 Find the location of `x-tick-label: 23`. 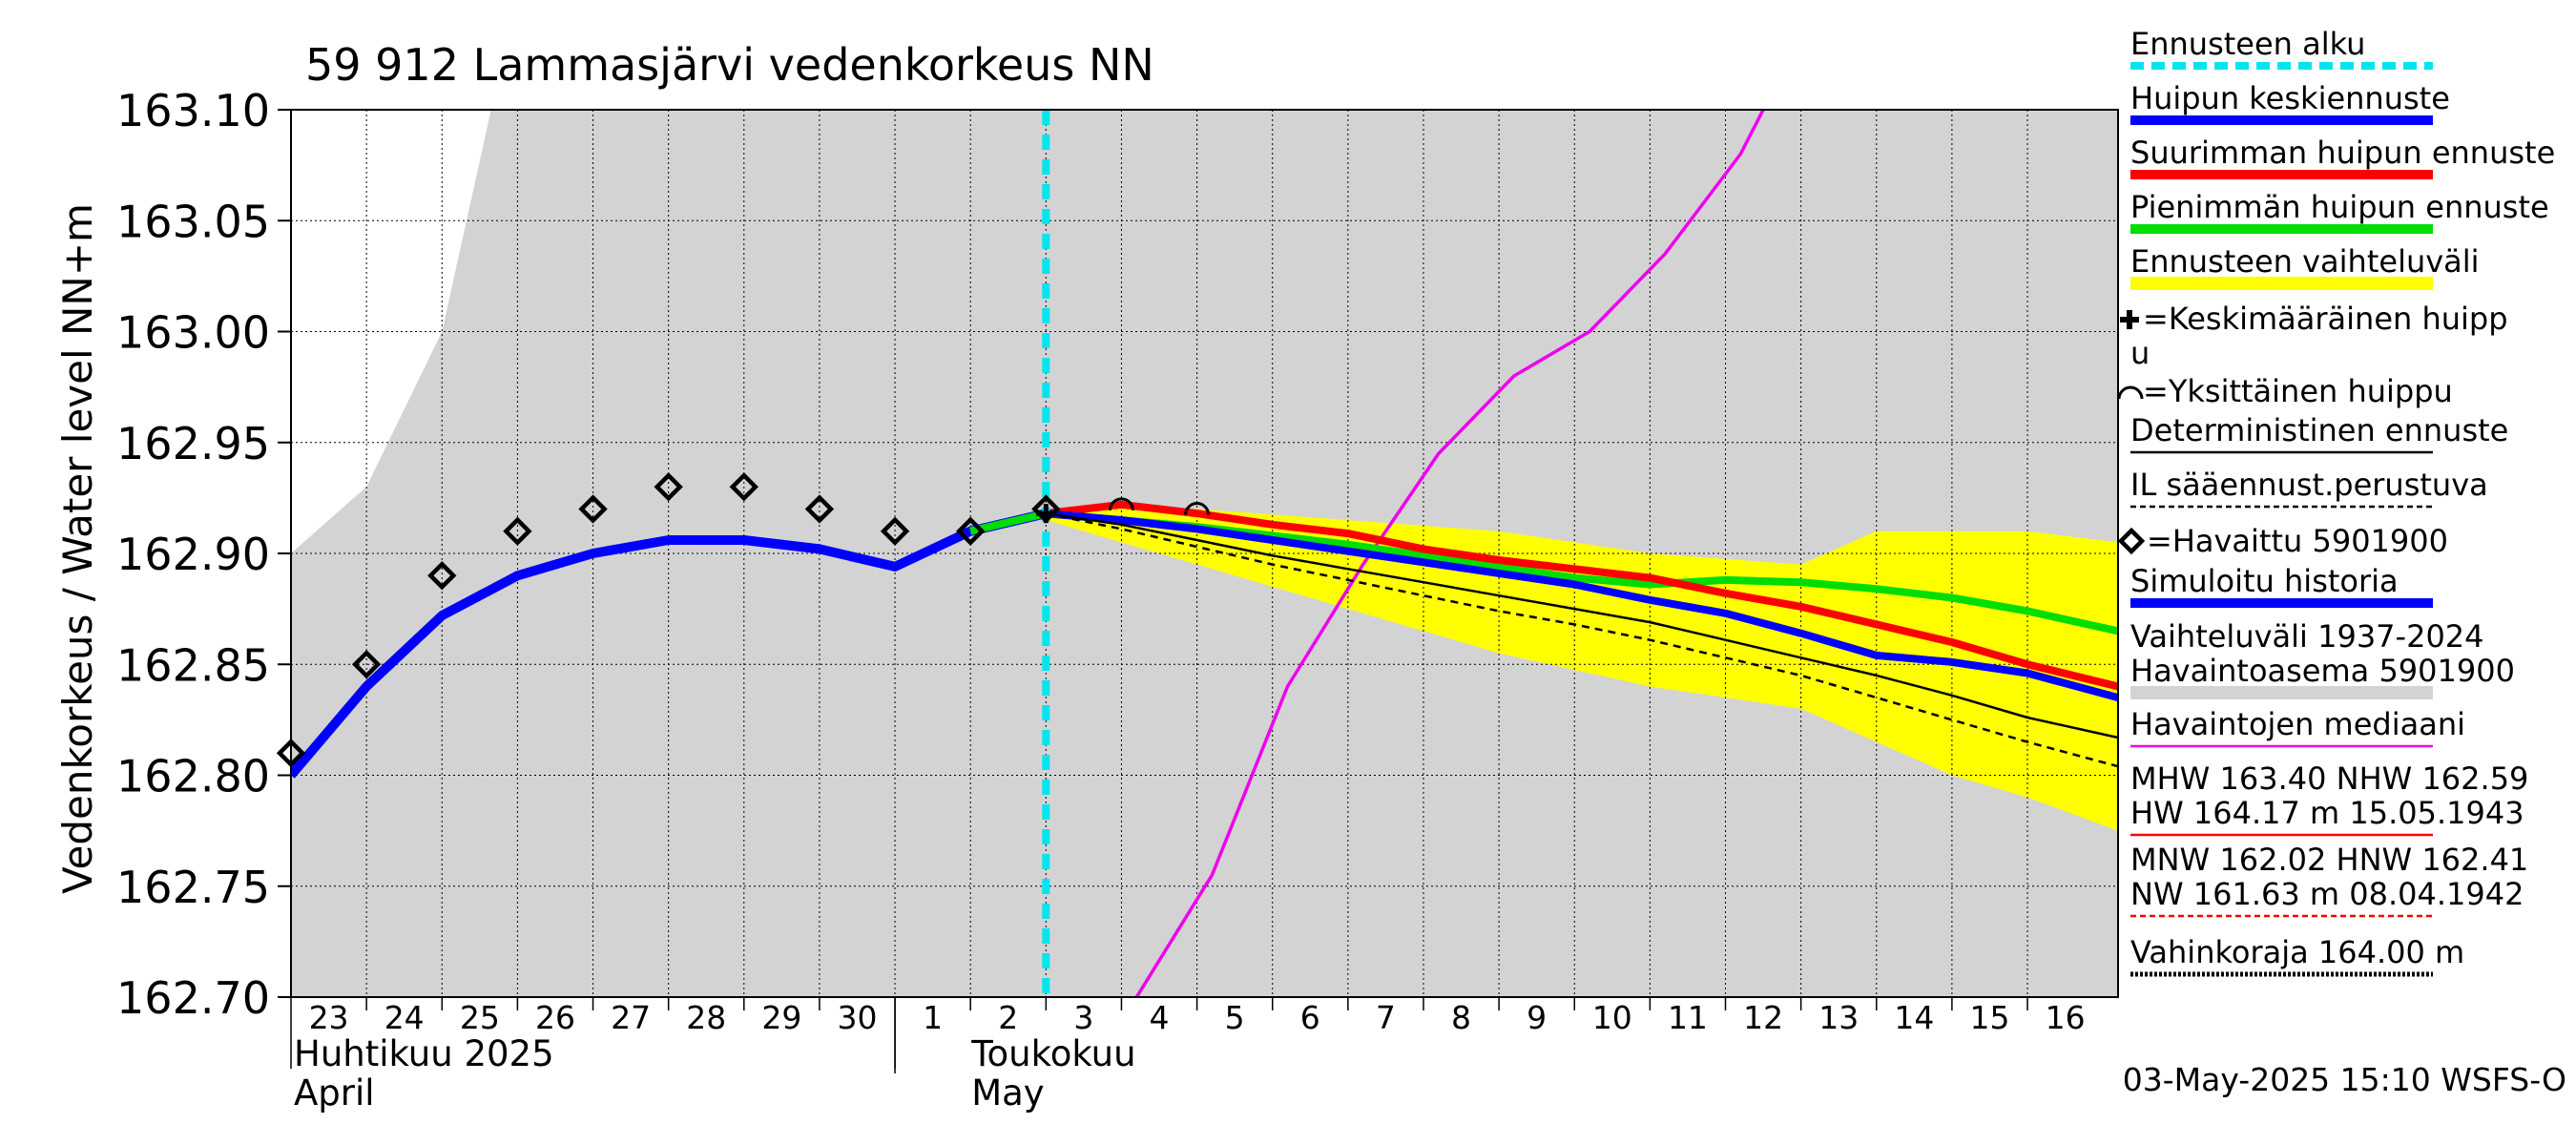

x-tick-label: 23 is located at coordinates (329, 1018).